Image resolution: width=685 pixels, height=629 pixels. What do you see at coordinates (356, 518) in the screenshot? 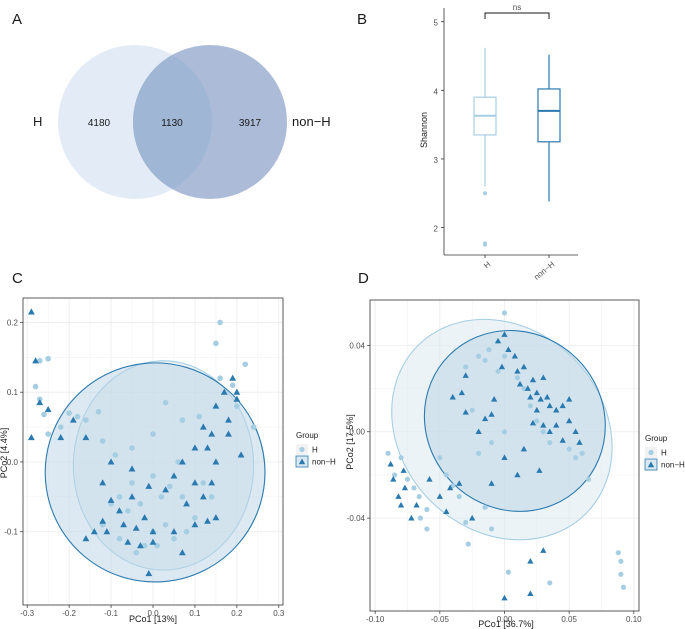
I see `y-tick-label: -0.04` at bounding box center [356, 518].